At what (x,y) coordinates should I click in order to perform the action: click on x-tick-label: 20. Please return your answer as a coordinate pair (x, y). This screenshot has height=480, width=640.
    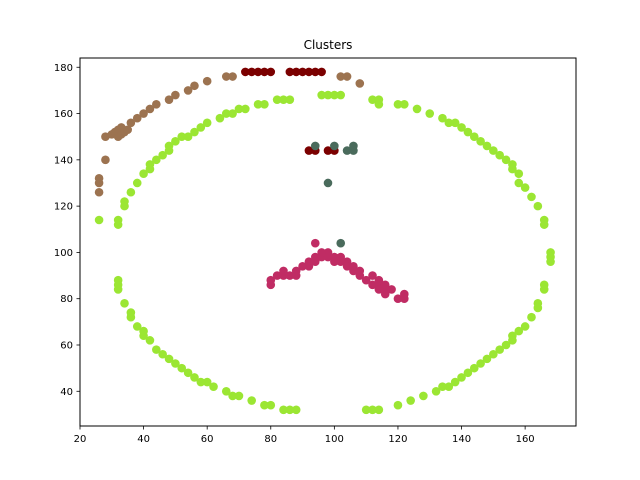
    Looking at the image, I should click on (80, 439).